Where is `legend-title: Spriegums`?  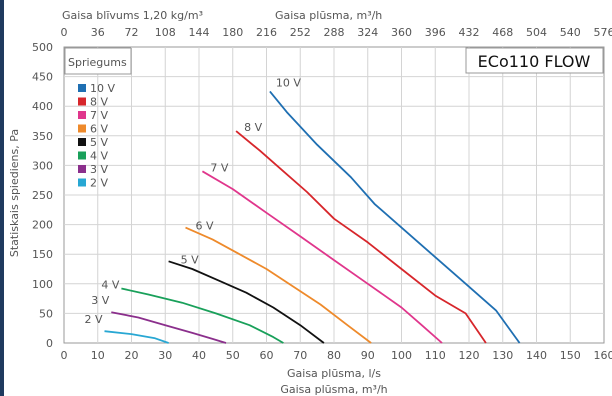
legend-title: Spriegums is located at coordinates (97, 62).